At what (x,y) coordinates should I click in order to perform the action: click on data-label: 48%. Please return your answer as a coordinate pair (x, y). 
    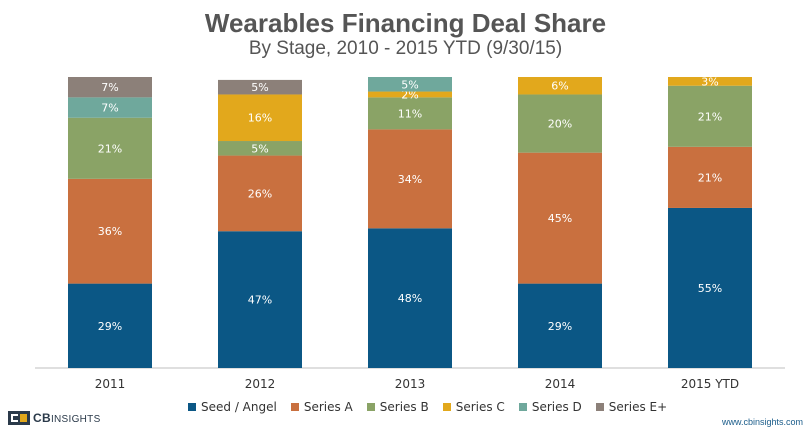
    Looking at the image, I should click on (410, 298).